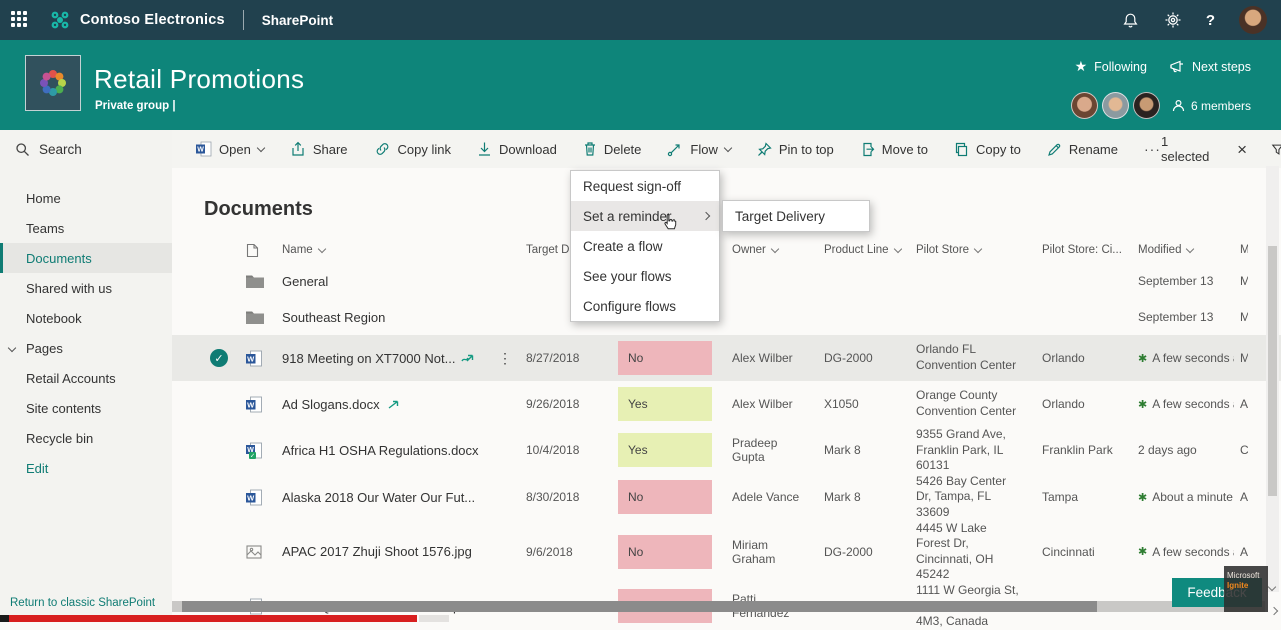 This screenshot has height=630, width=1281. I want to click on overflow-menu-button: ···, so click(1152, 149).